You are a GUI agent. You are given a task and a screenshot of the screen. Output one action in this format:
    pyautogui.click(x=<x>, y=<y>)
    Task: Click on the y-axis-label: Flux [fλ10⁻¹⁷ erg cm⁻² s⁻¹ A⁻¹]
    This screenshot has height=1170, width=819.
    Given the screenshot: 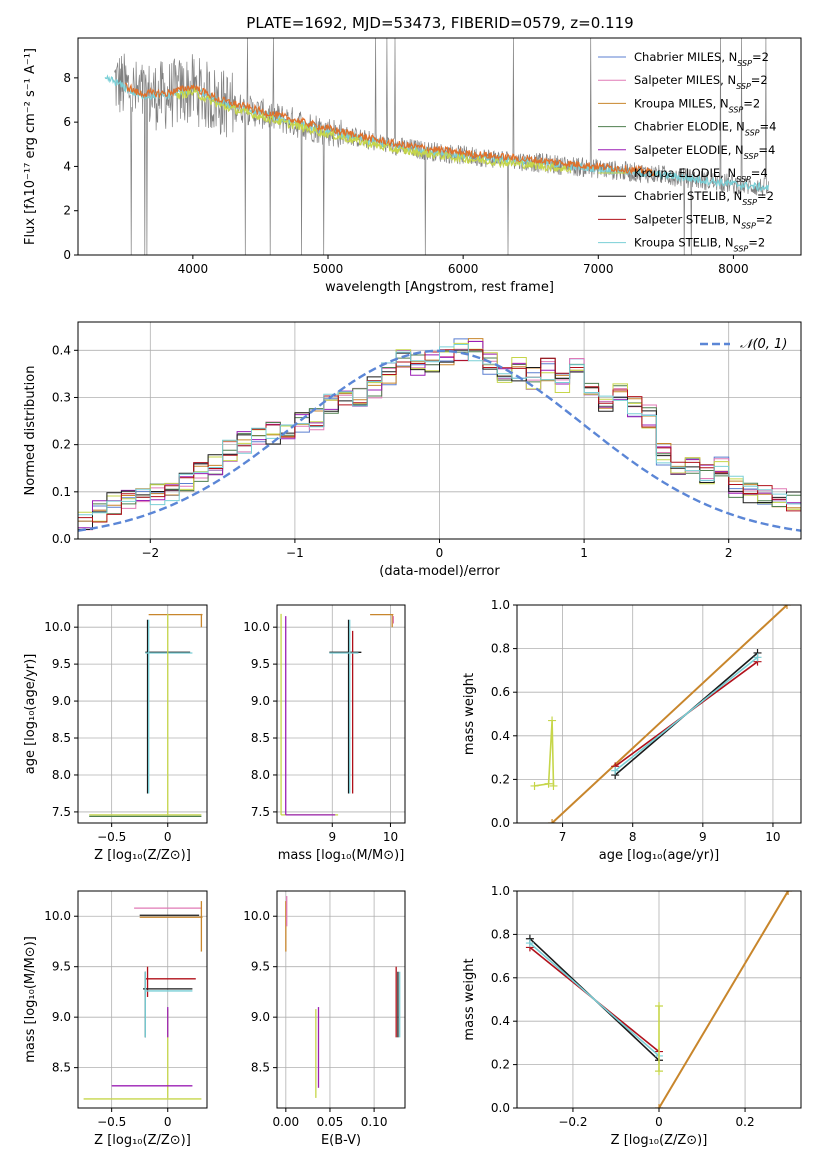 What is the action you would take?
    pyautogui.click(x=30, y=146)
    